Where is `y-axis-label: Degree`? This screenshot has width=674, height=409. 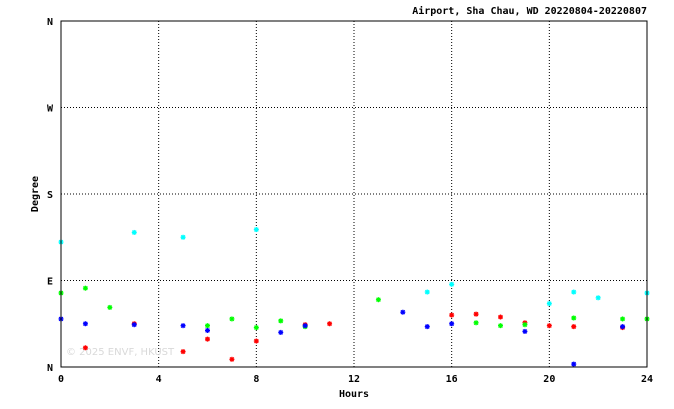 y-axis-label: Degree is located at coordinates (35, 194).